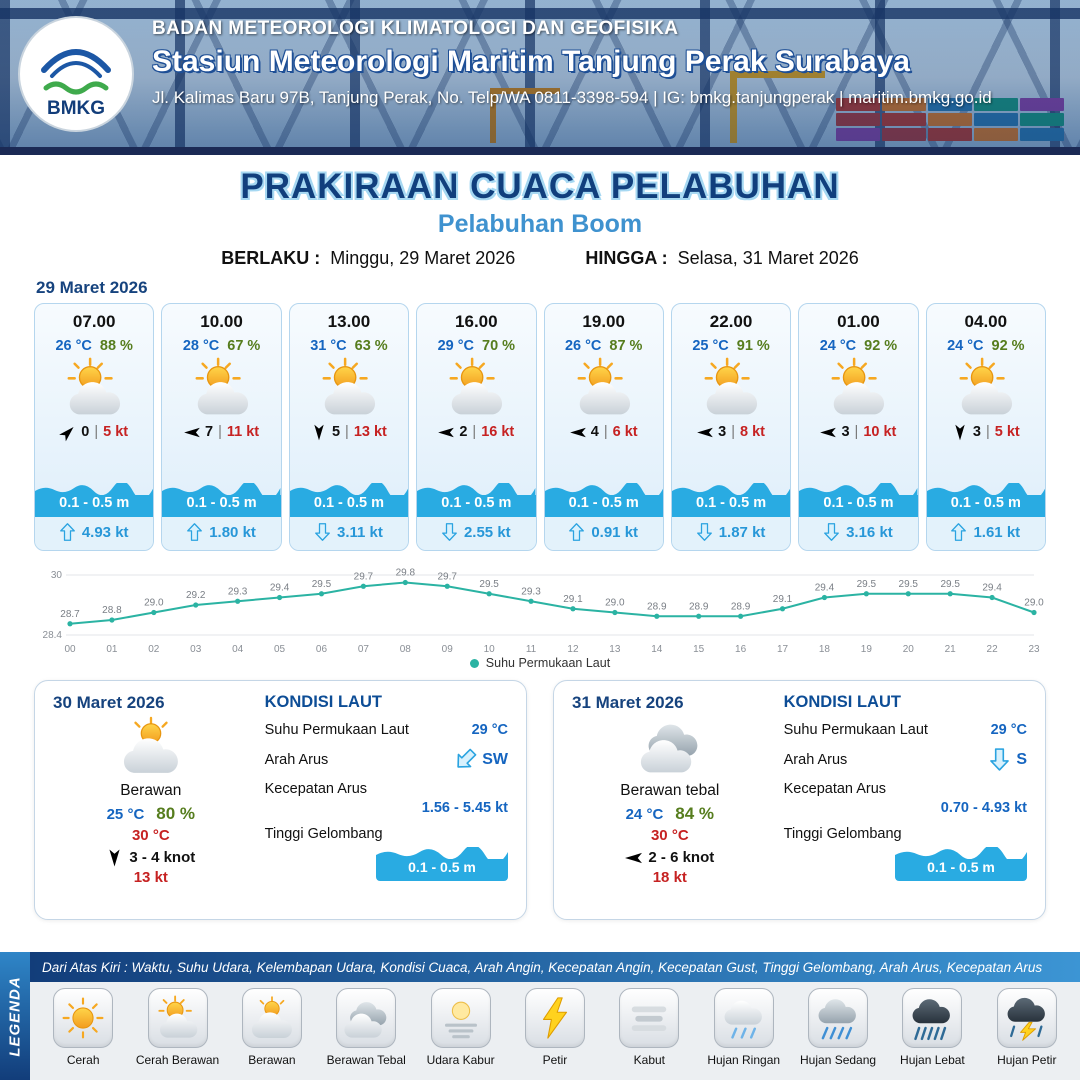 The image size is (1080, 1080). Describe the element at coordinates (243, 432) in the screenshot. I see `gust-speed: 11 kt` at that location.